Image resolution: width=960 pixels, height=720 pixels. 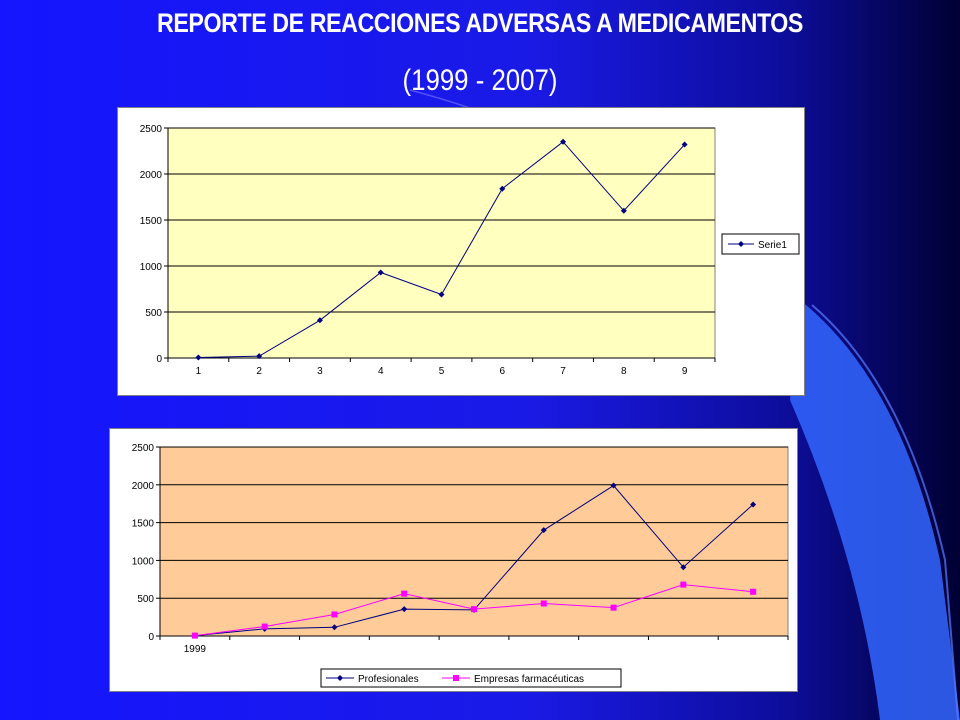 What do you see at coordinates (199, 371) in the screenshot?
I see `x-tick-label: 1` at bounding box center [199, 371].